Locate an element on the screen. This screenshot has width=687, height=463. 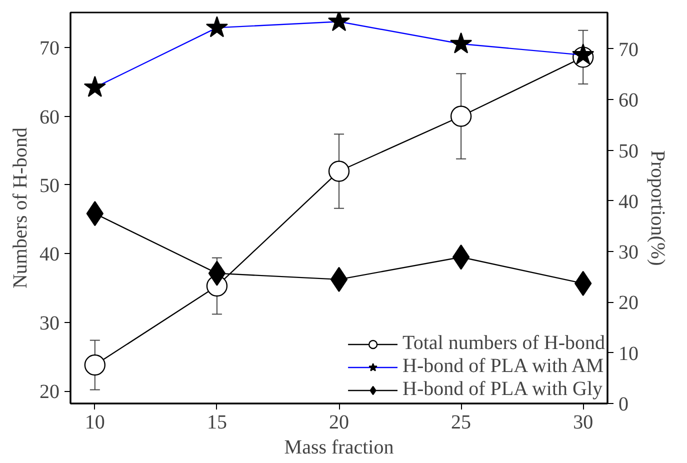
x-tick-label: 20 is located at coordinates (339, 423).